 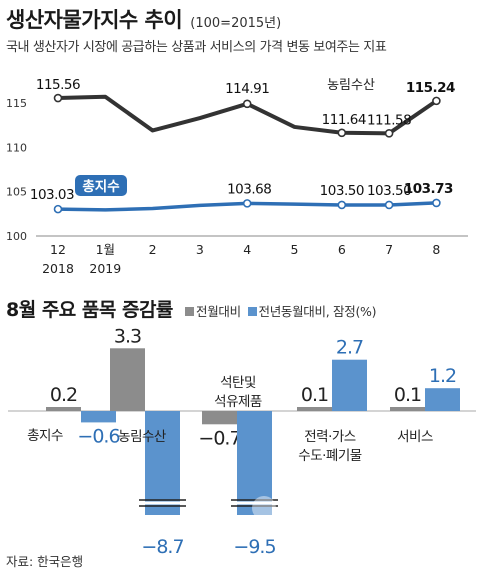 I want to click on x-tick-label: 4, so click(x=247, y=249).